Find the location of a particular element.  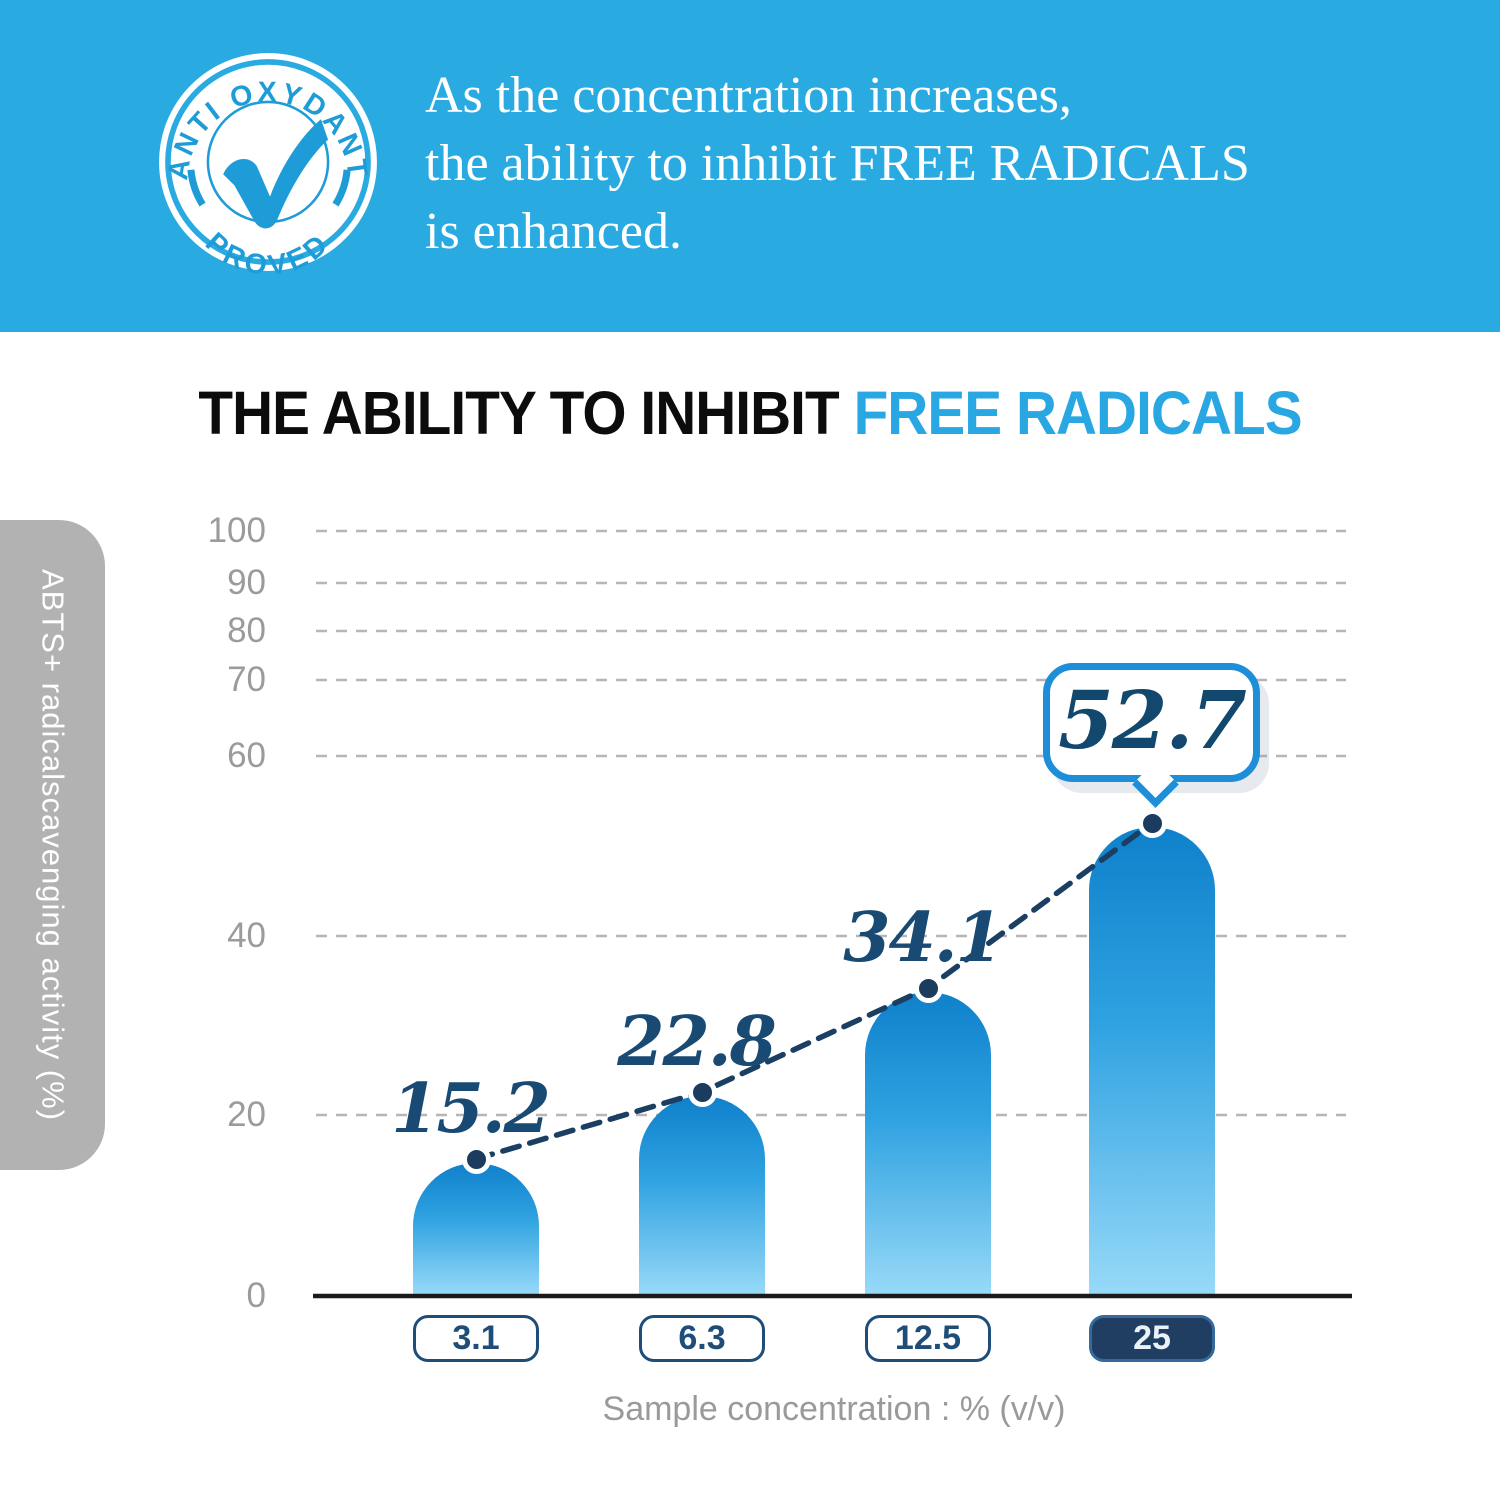

chart-title-black: THE ABILITY TO INHIBIT is located at coordinates (526, 413).